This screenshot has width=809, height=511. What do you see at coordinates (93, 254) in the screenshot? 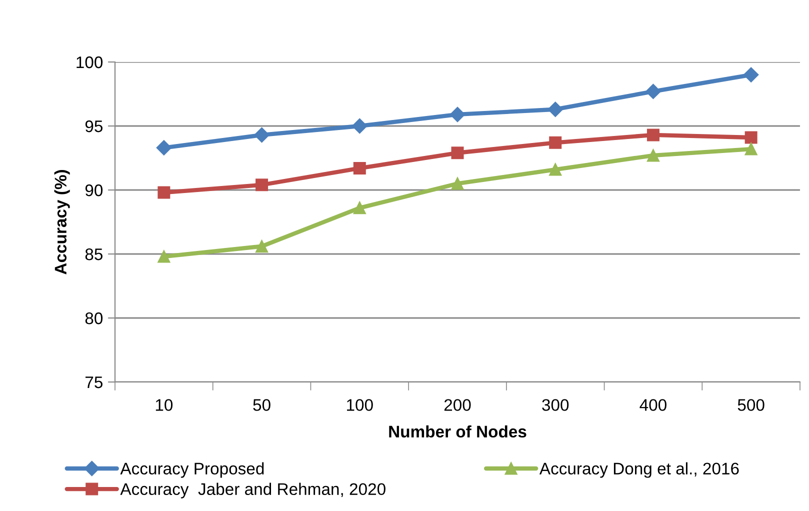
I see `y-tick-label: 85` at bounding box center [93, 254].